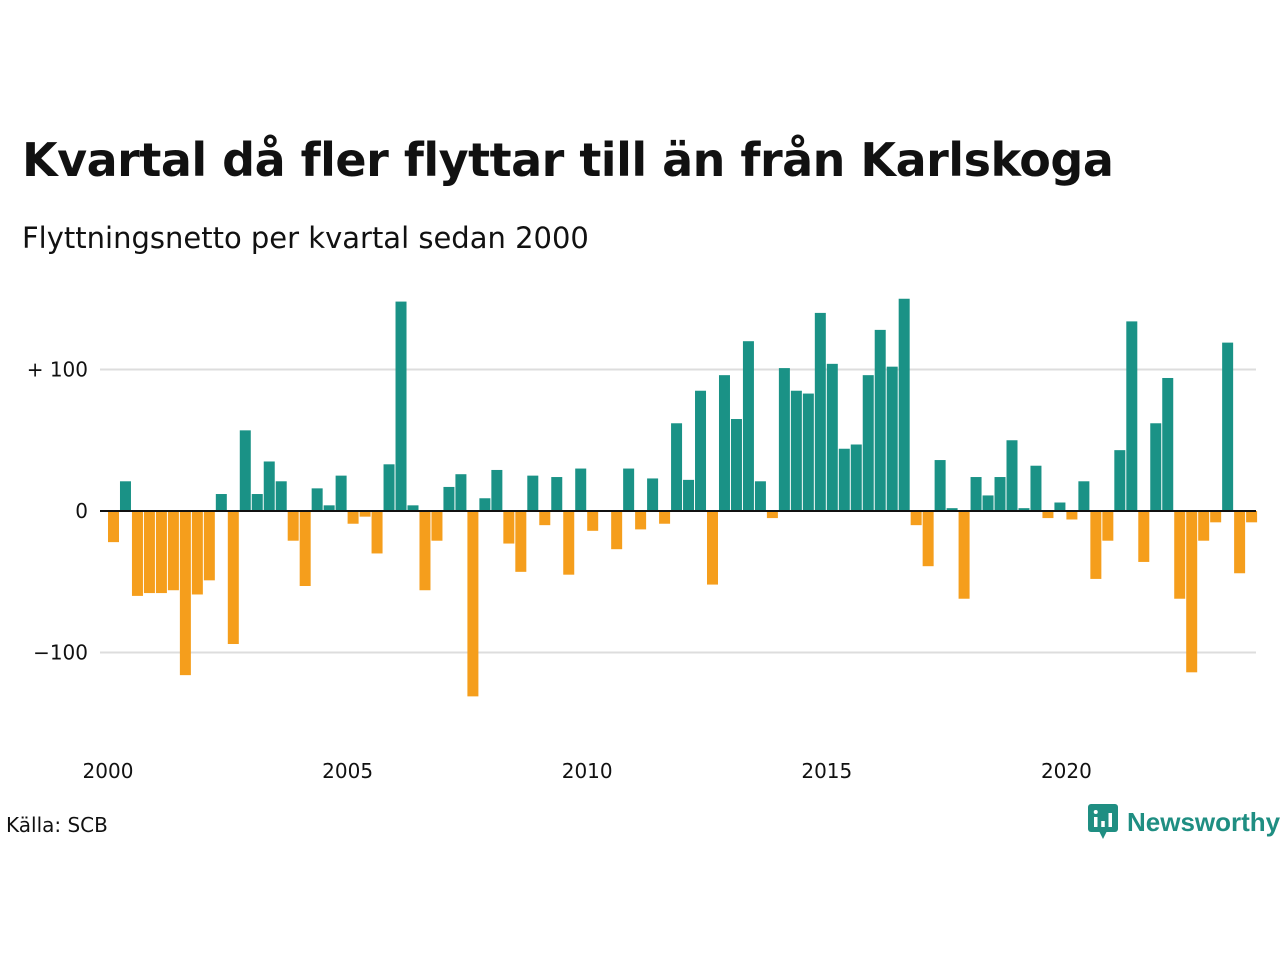 The image size is (1280, 960). Describe the element at coordinates (113, 527) in the screenshot. I see `bar: 2000 Q1: -22` at that location.